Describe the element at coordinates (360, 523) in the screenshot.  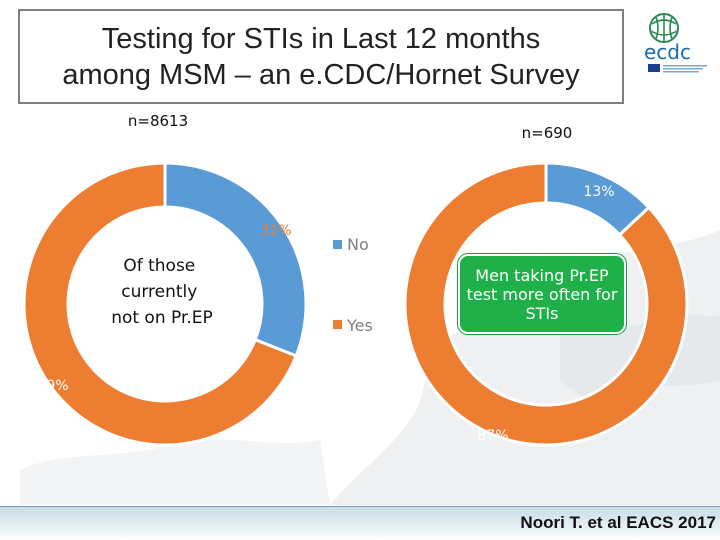
I see `footer-bar` at that location.